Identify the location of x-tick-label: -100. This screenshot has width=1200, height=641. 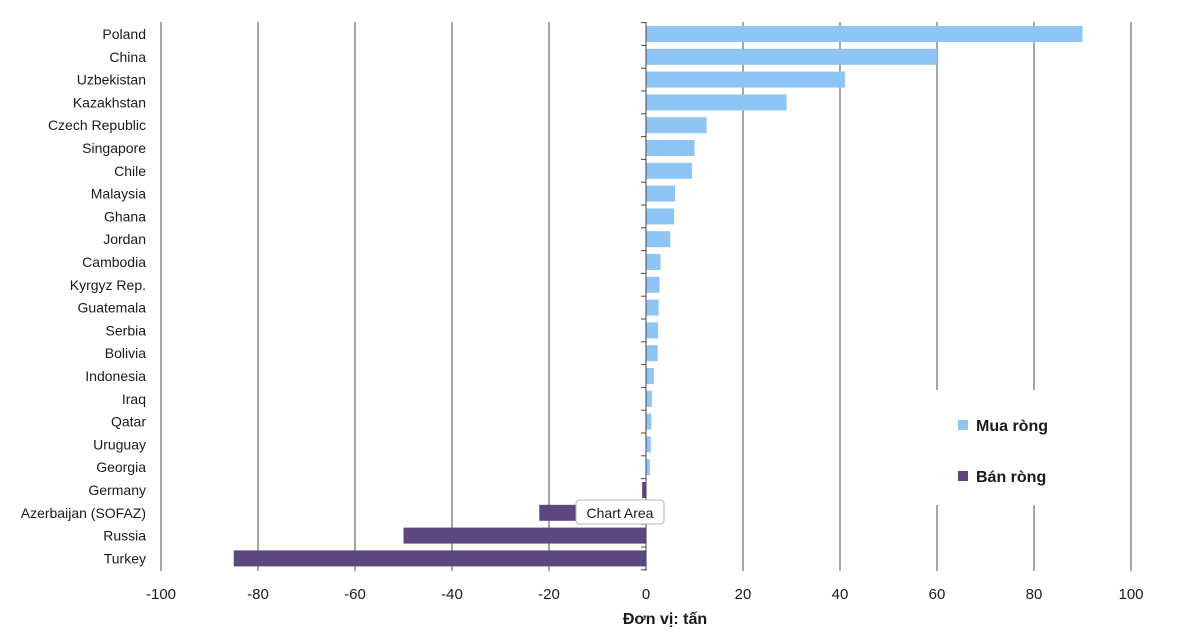
(161, 594).